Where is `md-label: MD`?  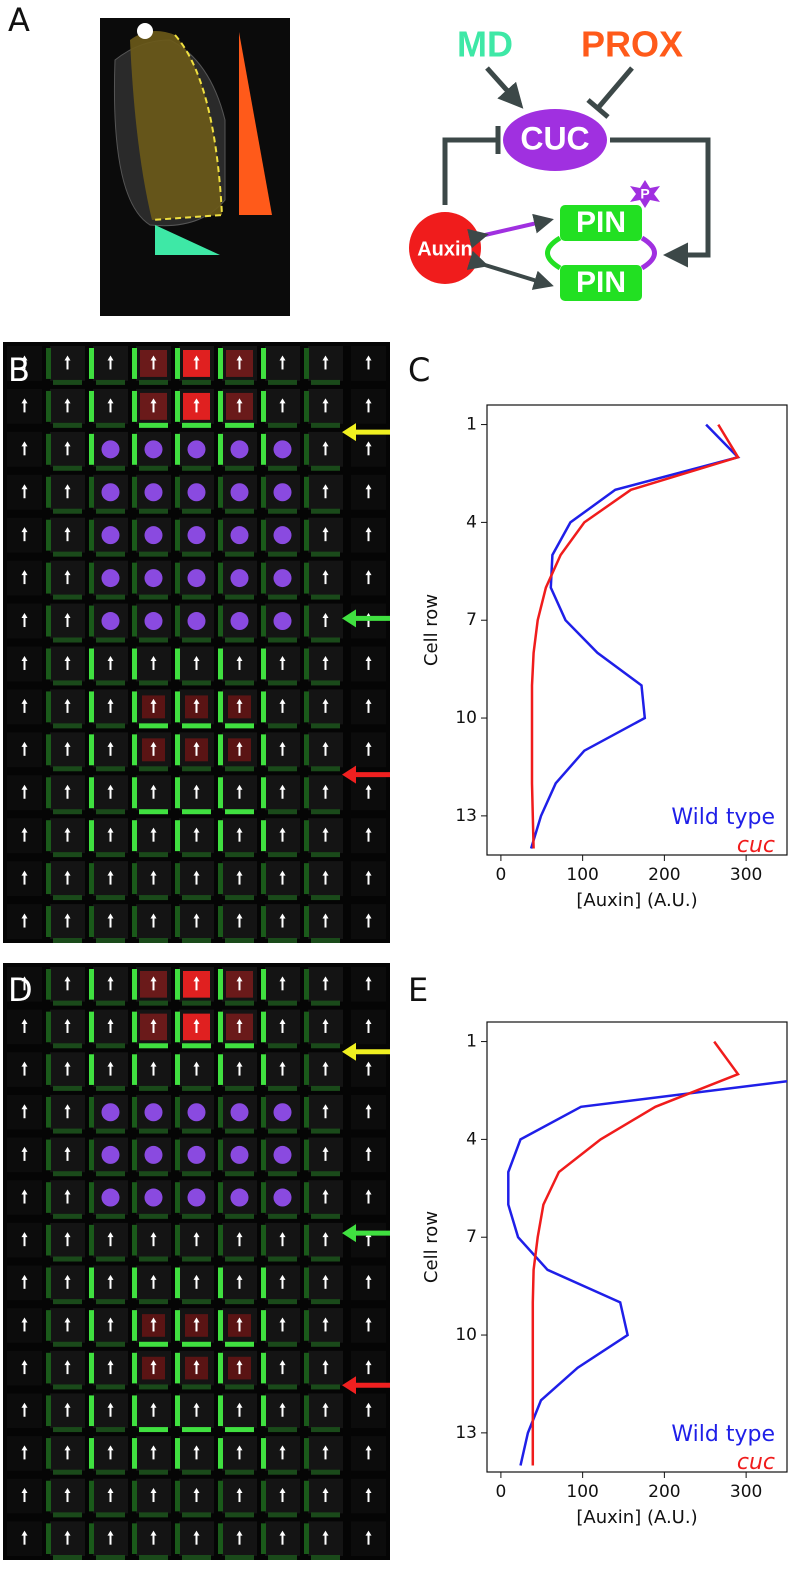
md-label: MD is located at coordinates (485, 44).